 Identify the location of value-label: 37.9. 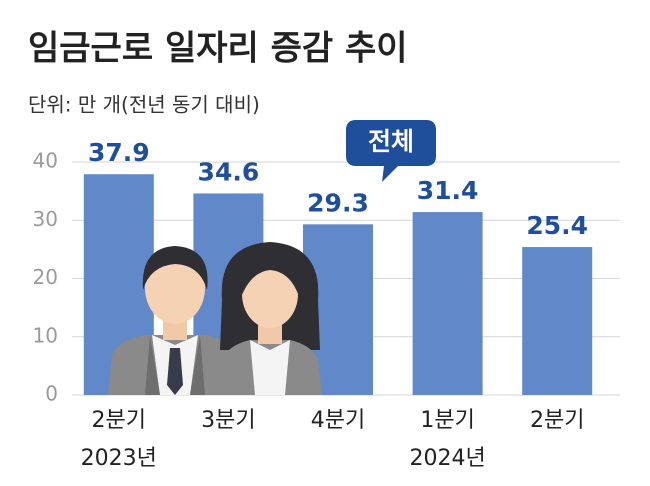
(119, 152).